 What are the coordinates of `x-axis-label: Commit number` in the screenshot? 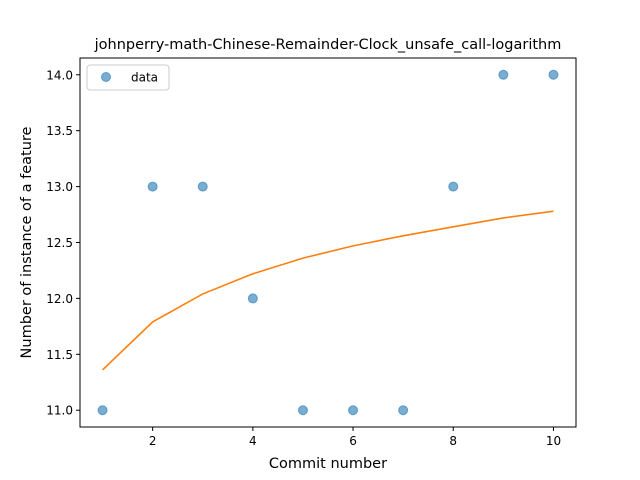 It's located at (328, 464).